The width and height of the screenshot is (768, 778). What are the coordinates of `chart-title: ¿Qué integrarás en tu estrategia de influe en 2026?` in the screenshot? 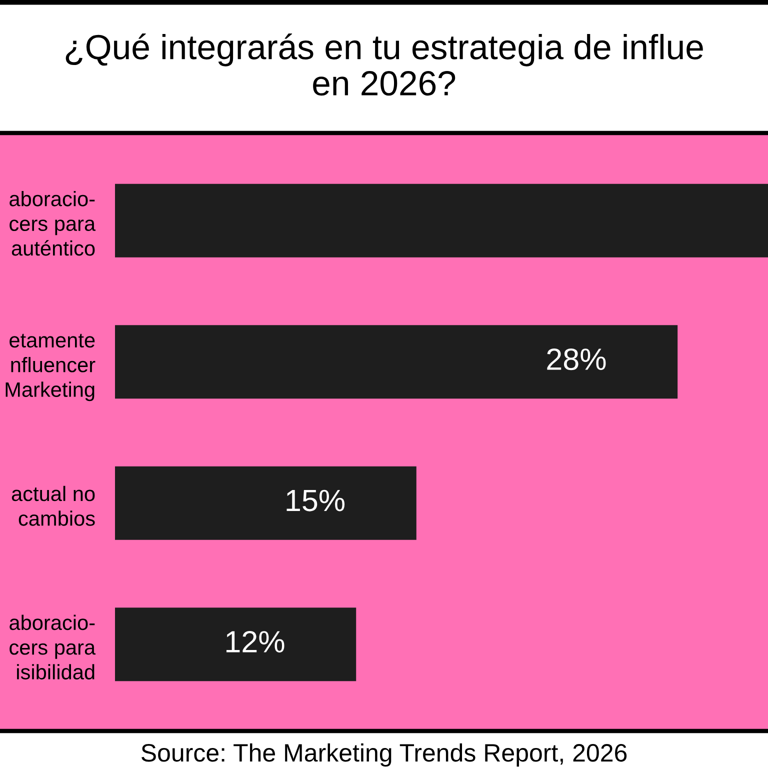 It's located at (384, 65).